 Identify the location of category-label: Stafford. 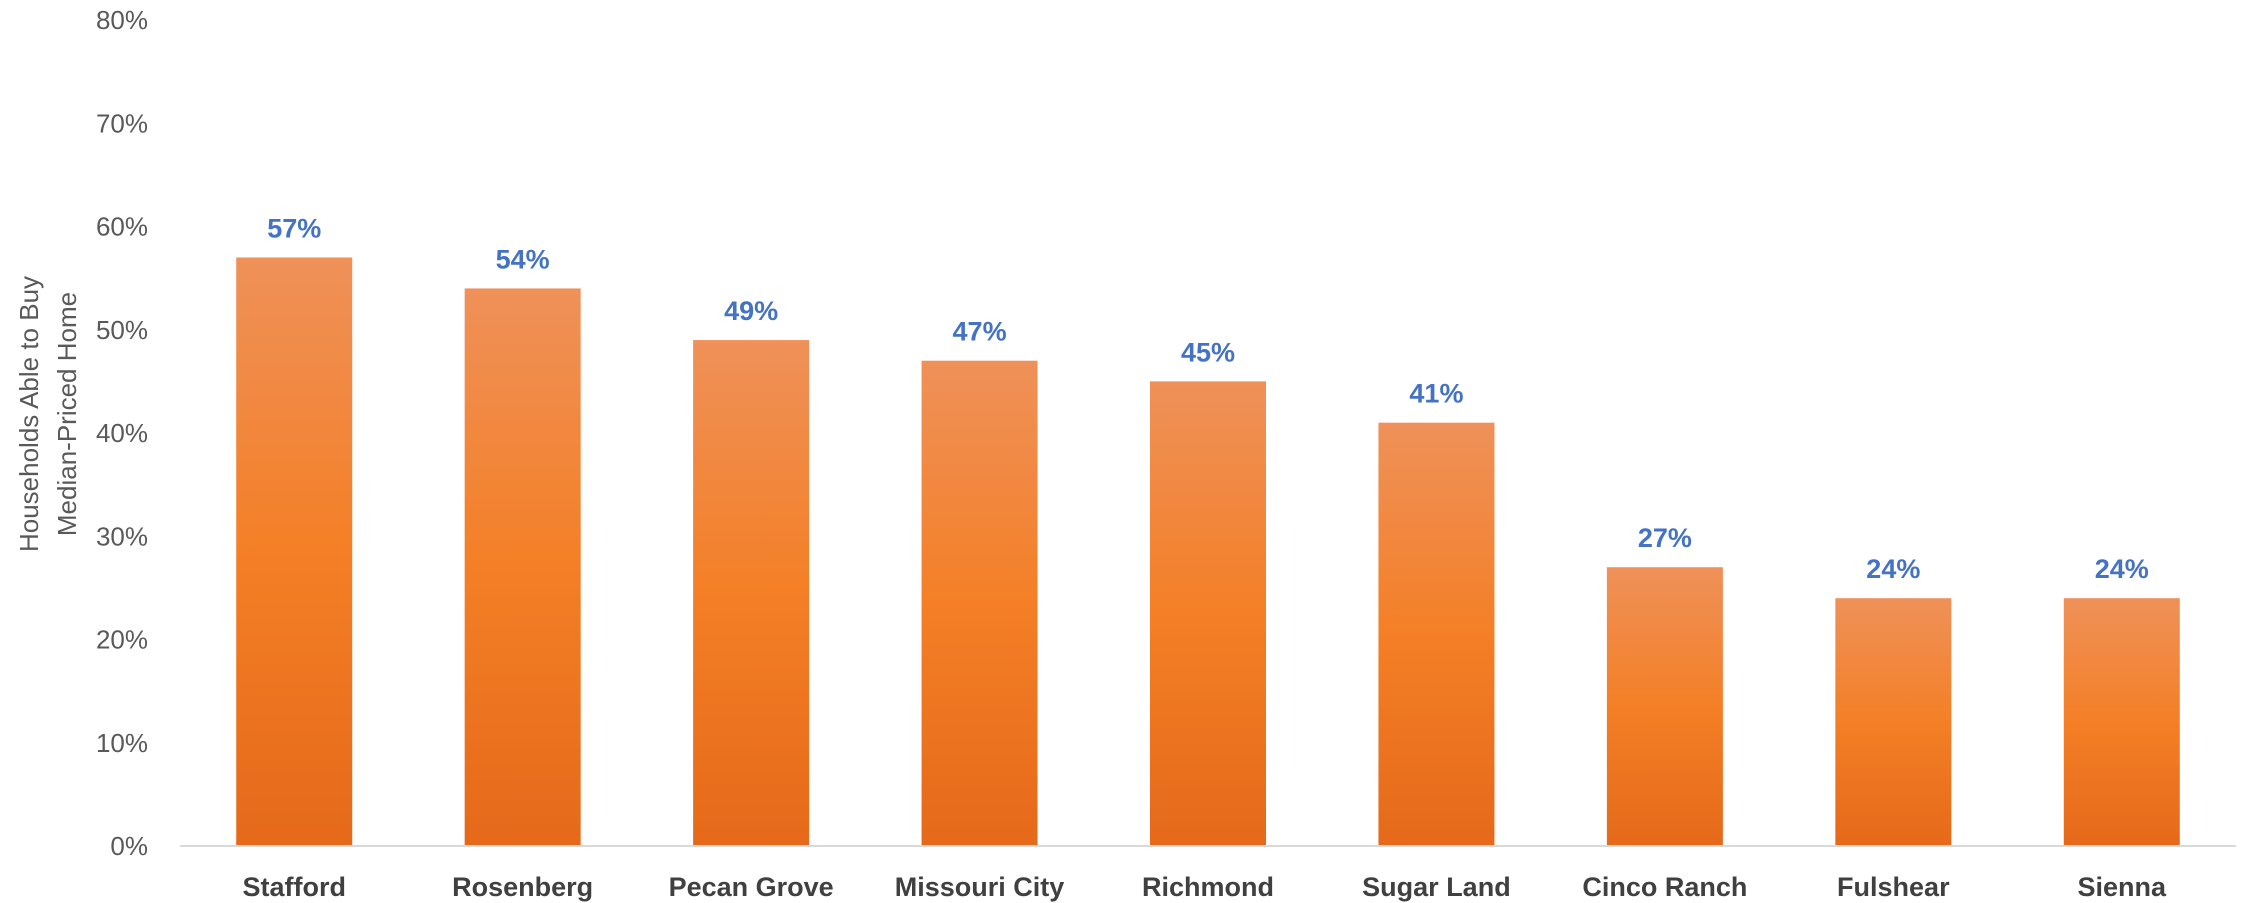
(294, 887).